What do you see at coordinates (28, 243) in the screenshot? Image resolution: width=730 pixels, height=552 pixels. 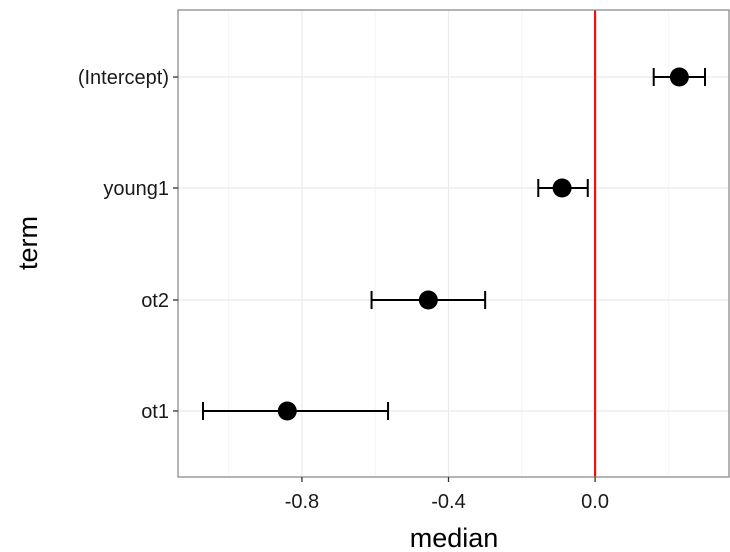 I see `y-axis-title: term` at bounding box center [28, 243].